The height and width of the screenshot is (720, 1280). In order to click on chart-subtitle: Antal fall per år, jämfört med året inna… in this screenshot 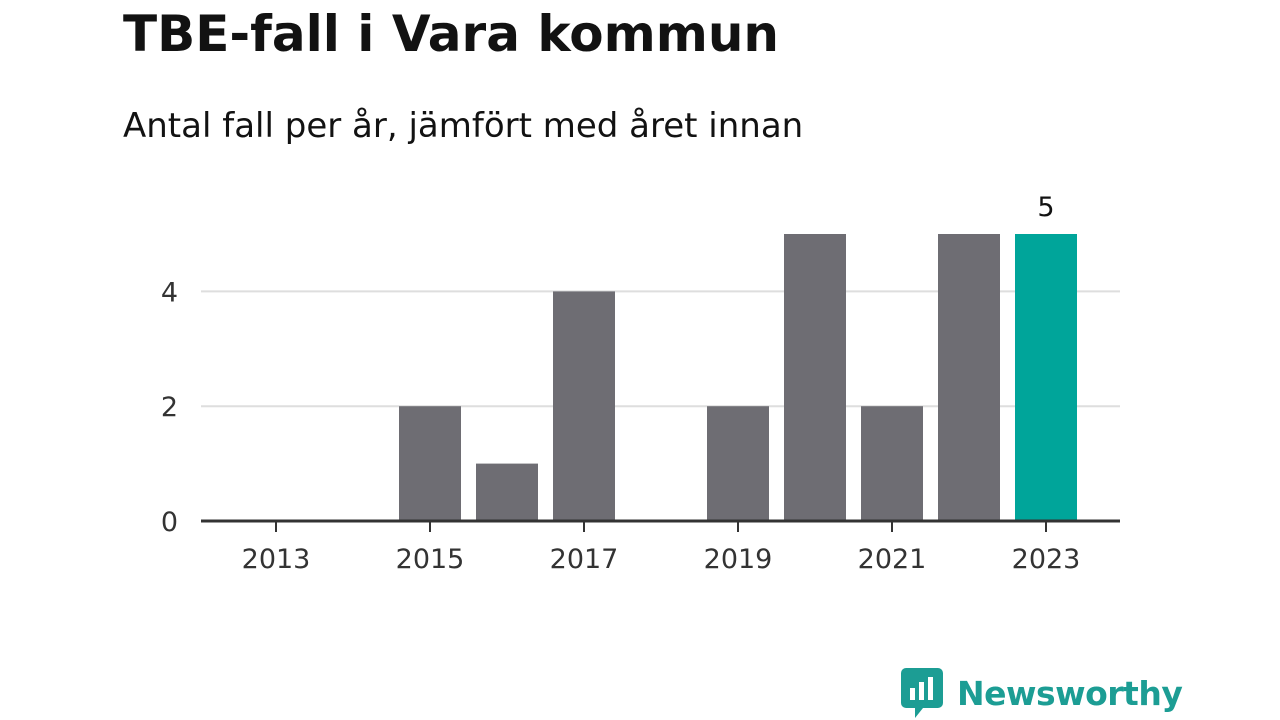, I will do `click(463, 126)`.